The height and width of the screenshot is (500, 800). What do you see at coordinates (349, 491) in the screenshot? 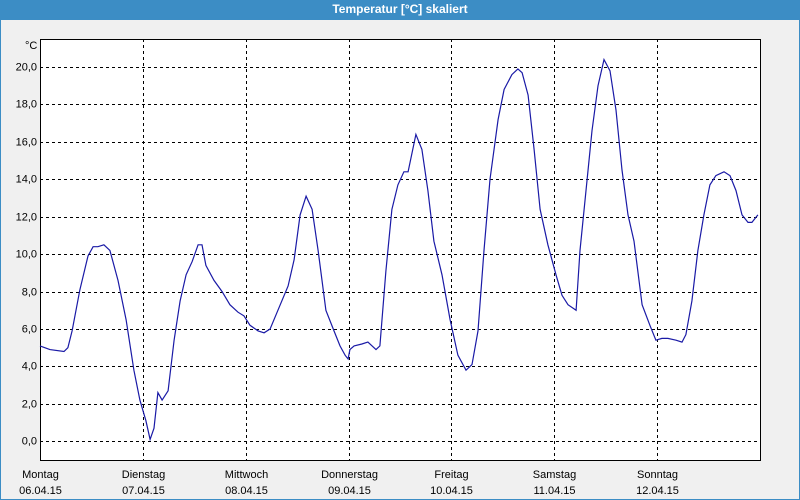
I see `x-tick-date: 09.04.15` at bounding box center [349, 491].